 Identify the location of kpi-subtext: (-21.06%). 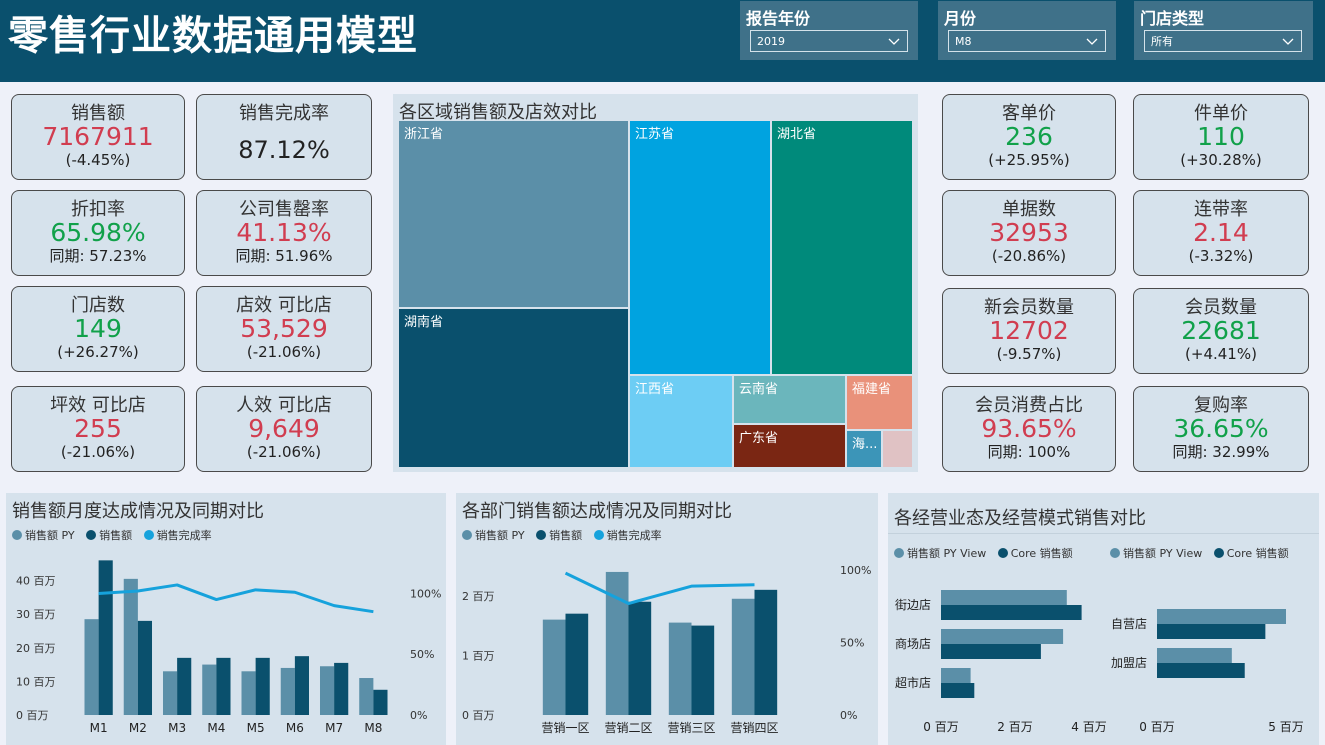
(284, 452).